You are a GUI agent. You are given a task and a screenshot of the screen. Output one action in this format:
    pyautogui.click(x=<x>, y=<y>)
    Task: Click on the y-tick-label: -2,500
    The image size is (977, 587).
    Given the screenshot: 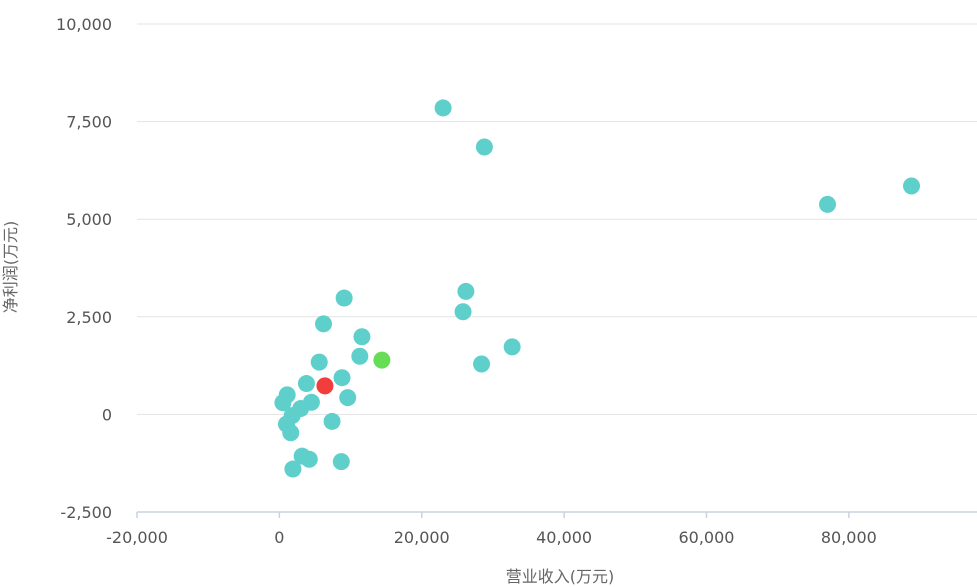 What is the action you would take?
    pyautogui.click(x=86, y=512)
    